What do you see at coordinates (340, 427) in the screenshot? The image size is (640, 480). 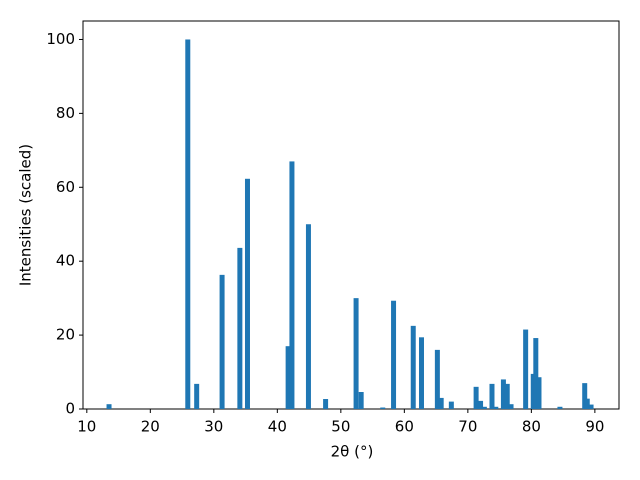 I see `x-tick-label: 50` at bounding box center [340, 427].